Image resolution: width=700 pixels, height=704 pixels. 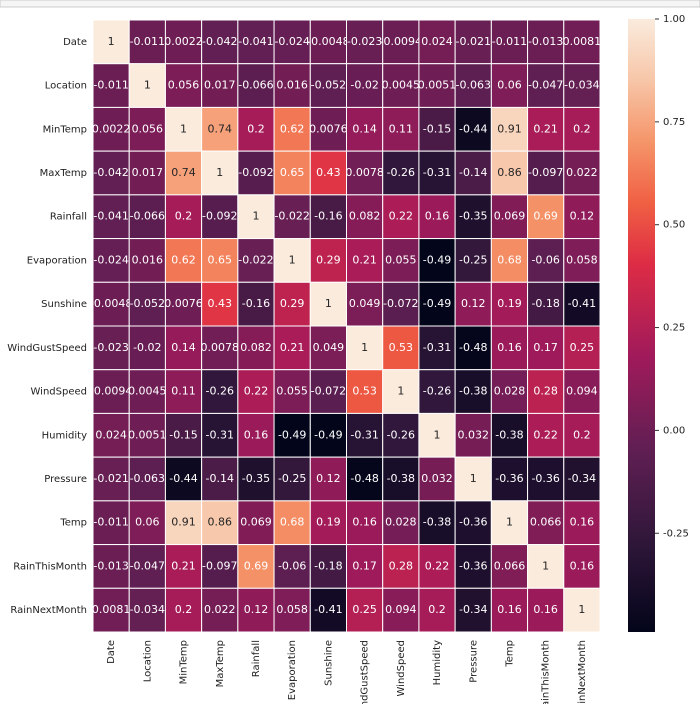 I want to click on cell-label: -0.052, so click(x=147, y=303).